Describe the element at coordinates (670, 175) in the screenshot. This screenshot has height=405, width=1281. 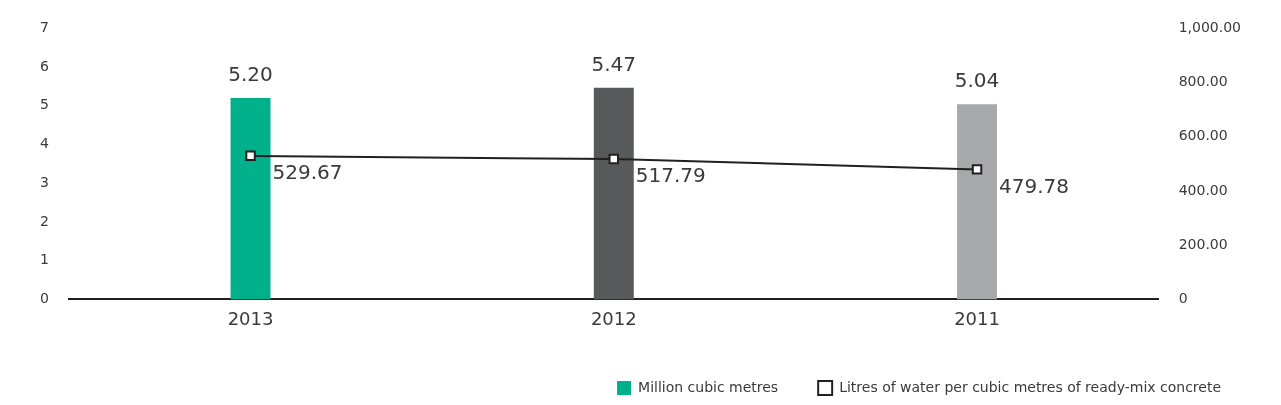
I see `data-label: 517.79` at that location.